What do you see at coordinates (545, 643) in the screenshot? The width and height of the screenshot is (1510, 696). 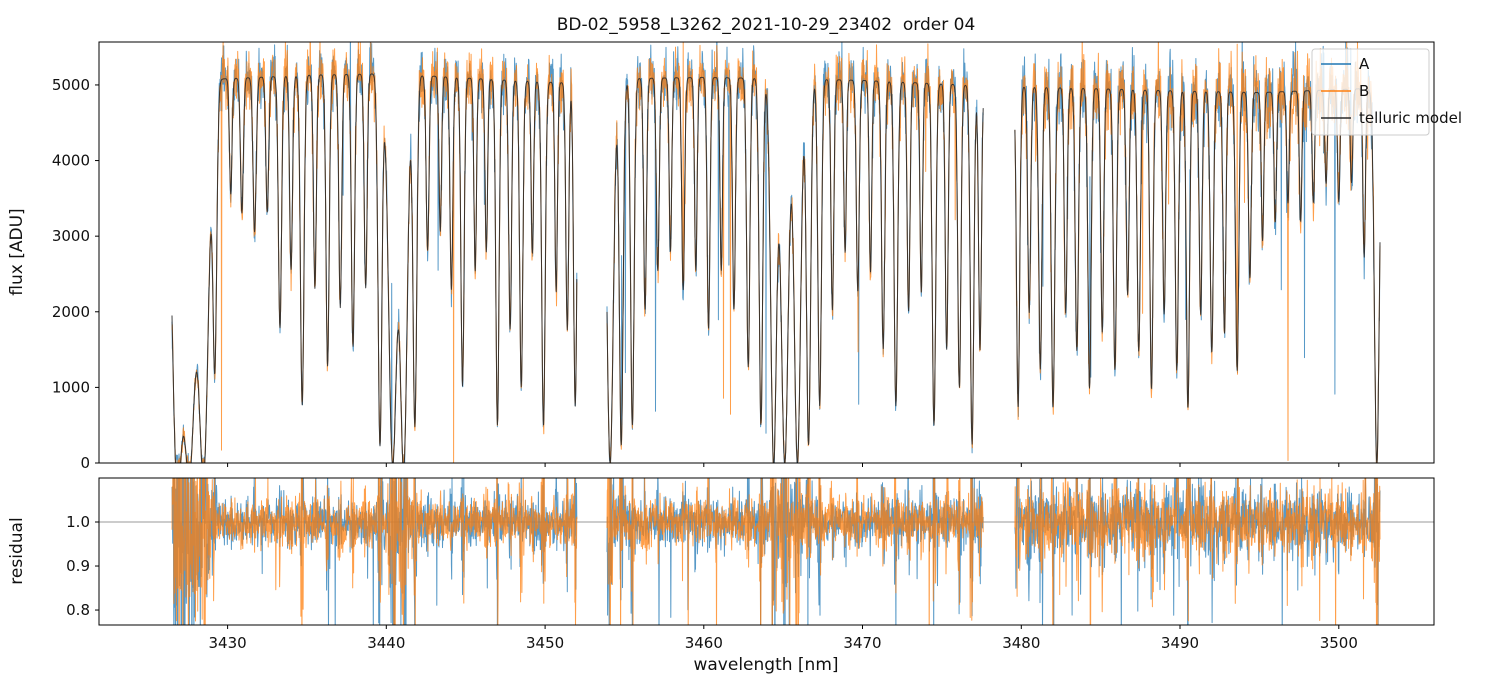 I see `x-tick-label: 3450` at bounding box center [545, 643].